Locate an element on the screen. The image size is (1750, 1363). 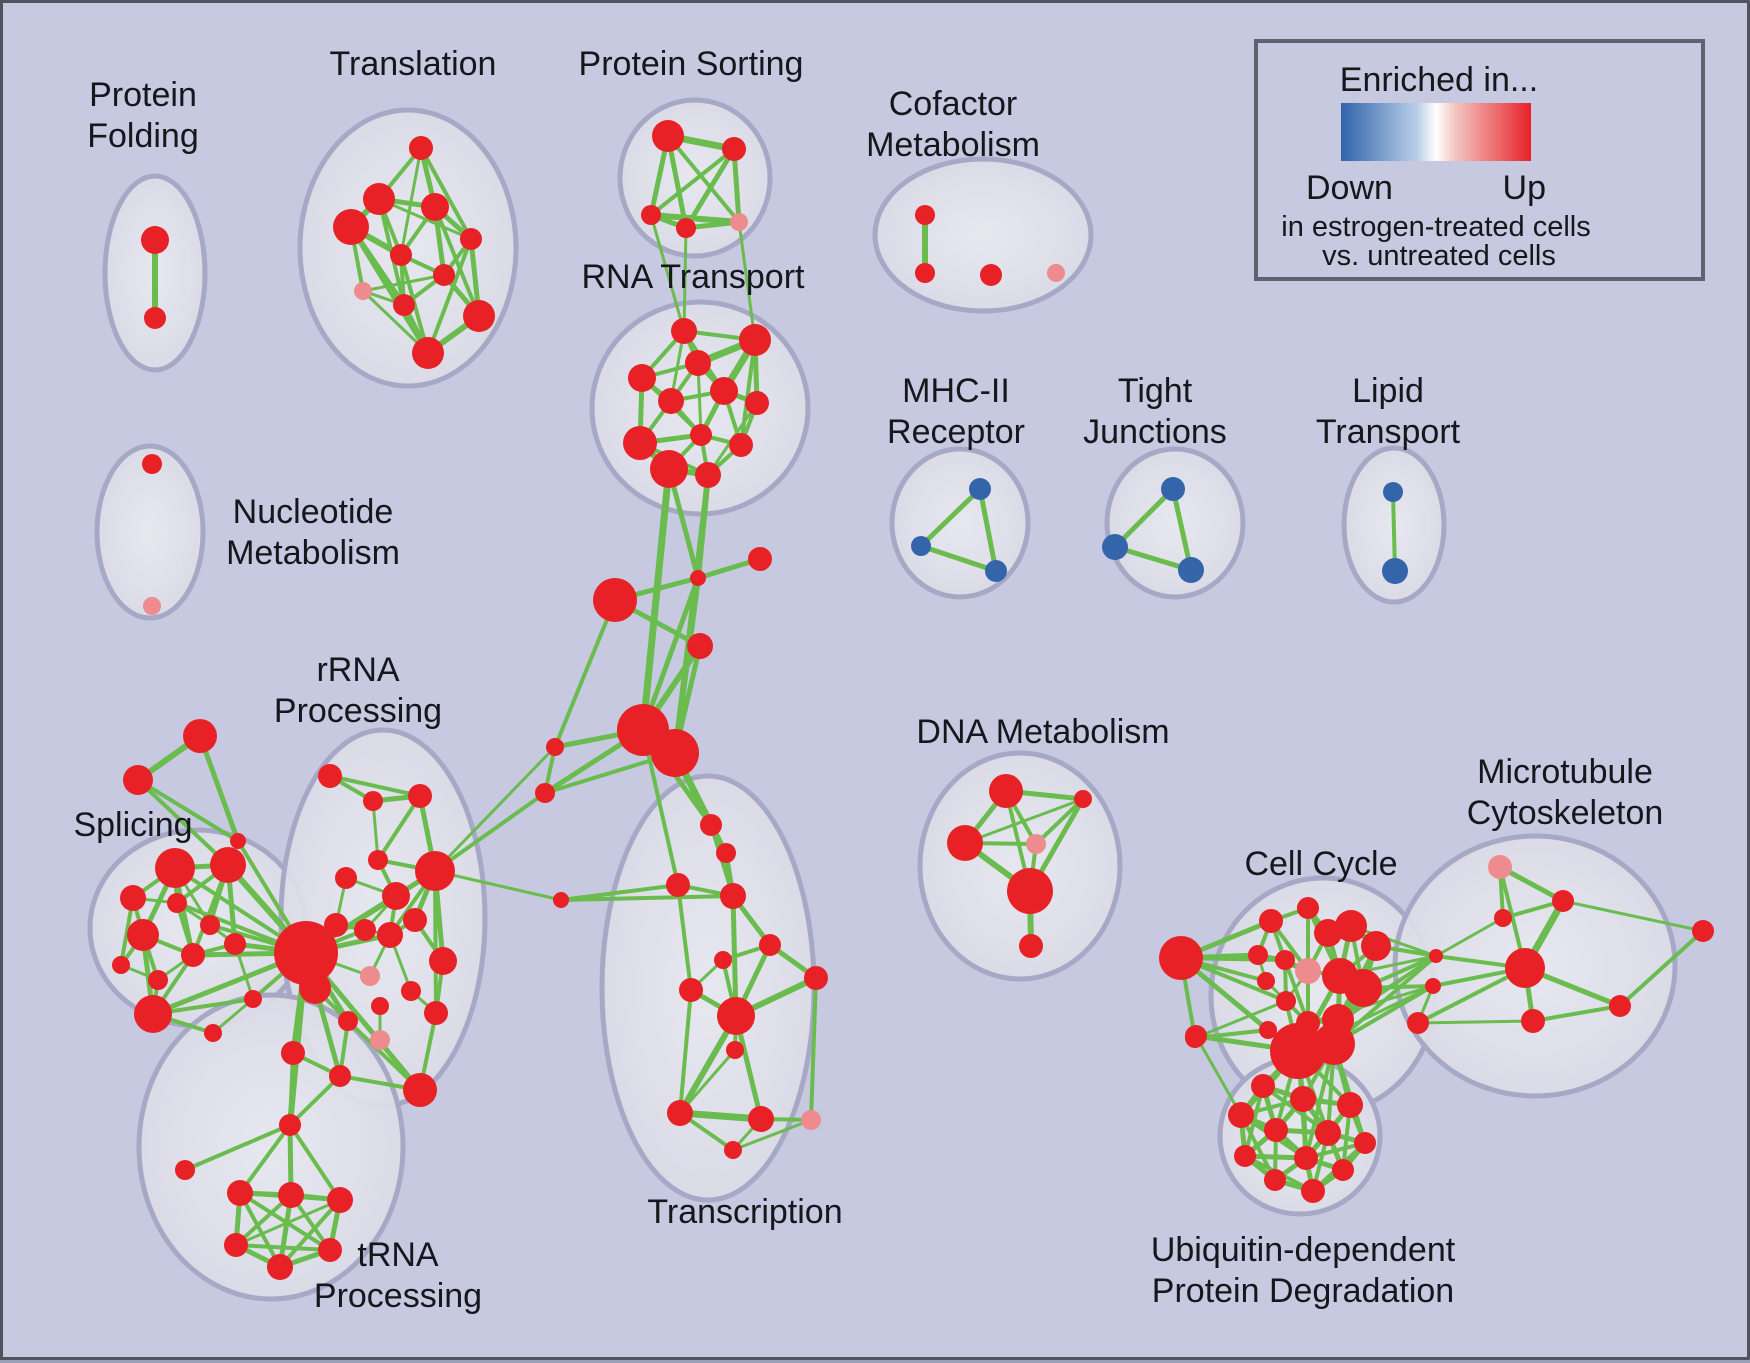
cluster-ellipse-mhc-ii-receptor is located at coordinates (960, 523).